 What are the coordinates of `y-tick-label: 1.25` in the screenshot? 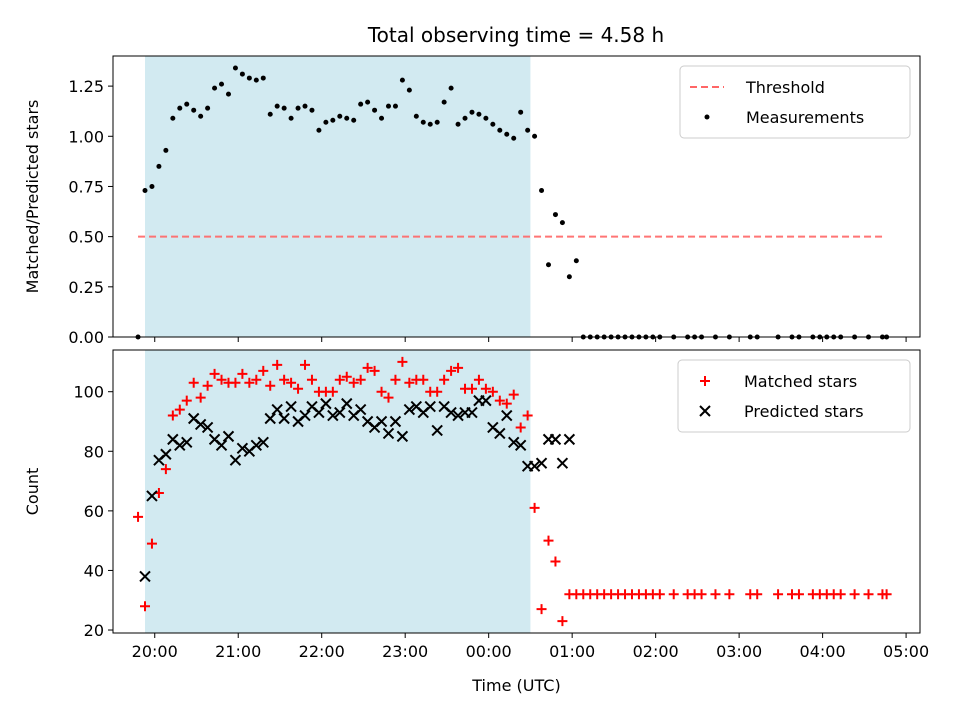 It's located at (86, 86).